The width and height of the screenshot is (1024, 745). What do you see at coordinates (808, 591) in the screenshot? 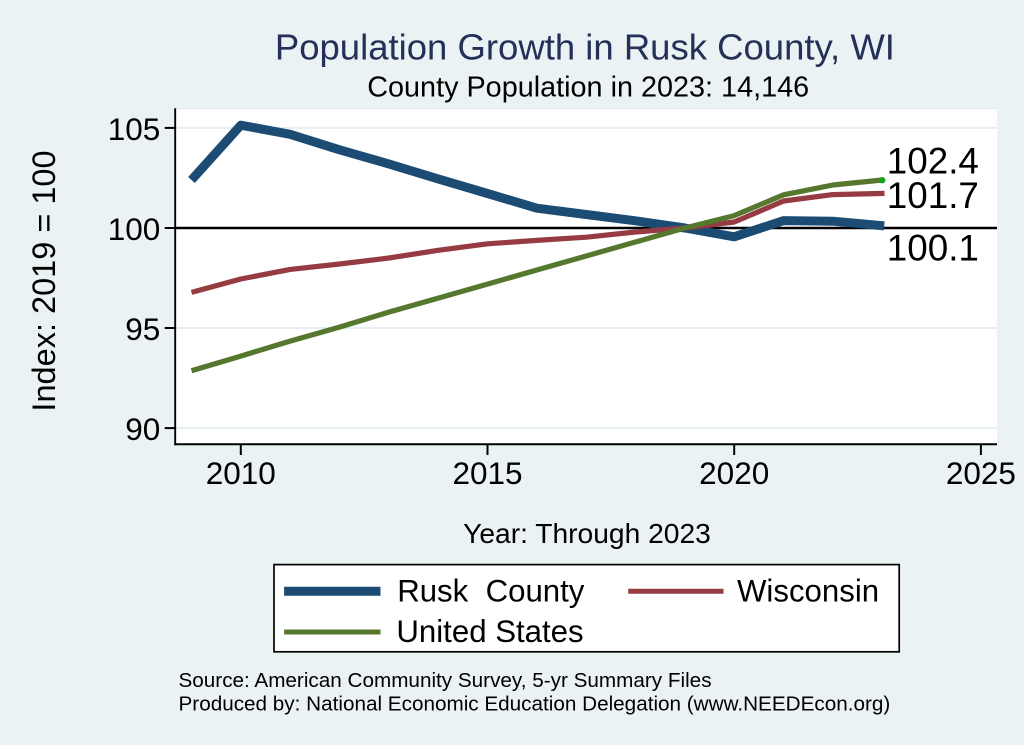
I see `svg-text: Wisconsin` at bounding box center [808, 591].